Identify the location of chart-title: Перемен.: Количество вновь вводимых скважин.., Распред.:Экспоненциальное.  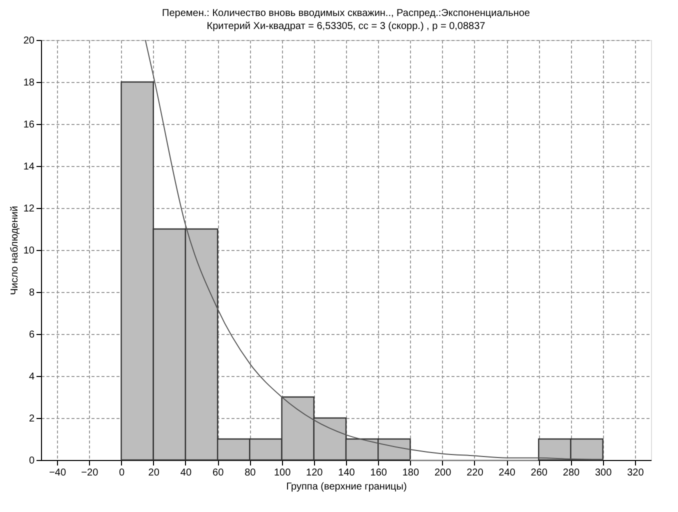
(346, 13).